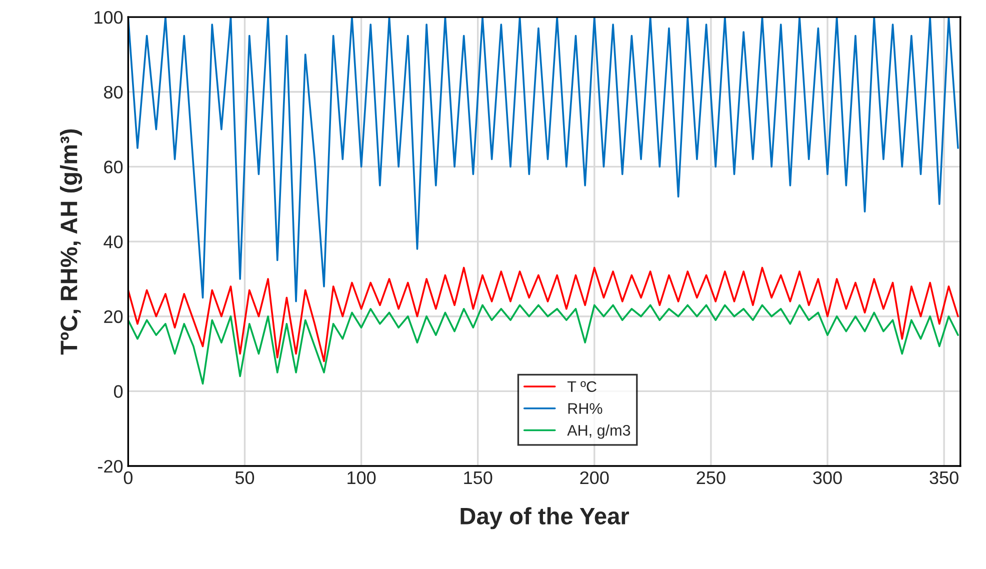 The image size is (986, 569). Describe the element at coordinates (71, 242) in the screenshot. I see `y-axis-title: TºC, RH%, AH (g/m³)` at that location.